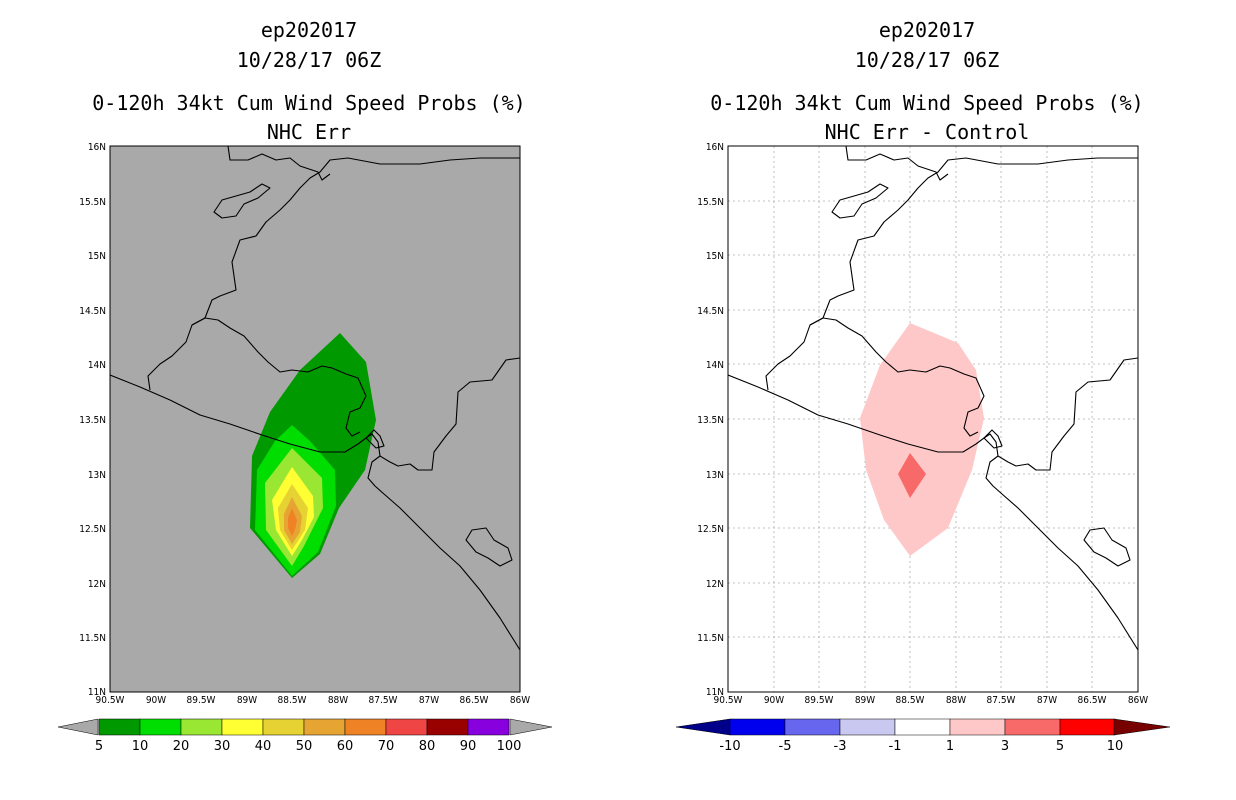  I want to click on colorbar-labels: -10 -5 -3 -1 1 3 5 10, so click(921, 746).